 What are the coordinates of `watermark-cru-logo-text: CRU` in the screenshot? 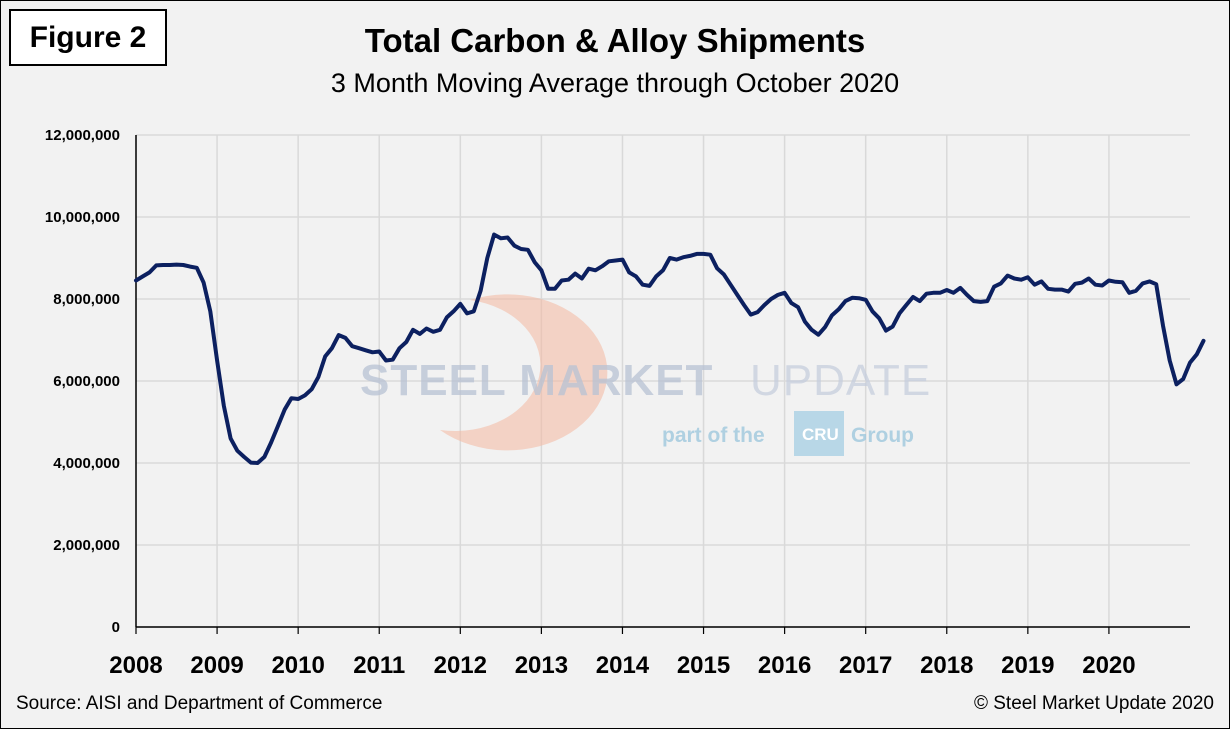 It's located at (820, 434).